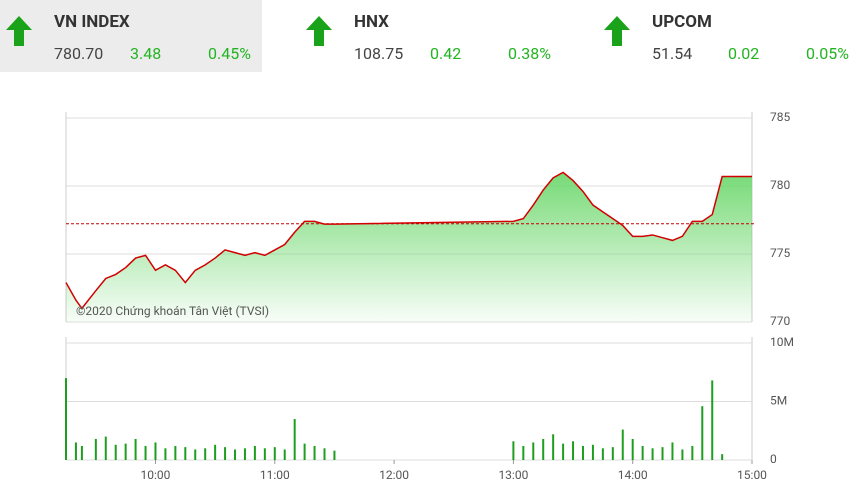 The image size is (860, 490). Describe the element at coordinates (146, 53) in the screenshot. I see `index-change: 3.48` at that location.